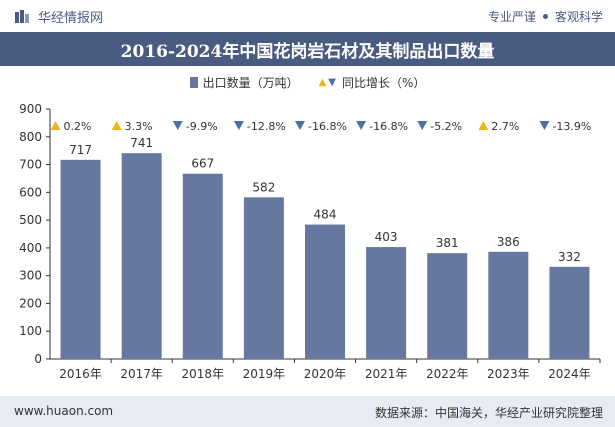 The image size is (615, 427). What do you see at coordinates (141, 374) in the screenshot?
I see `x-tick-label: 2017年` at bounding box center [141, 374].